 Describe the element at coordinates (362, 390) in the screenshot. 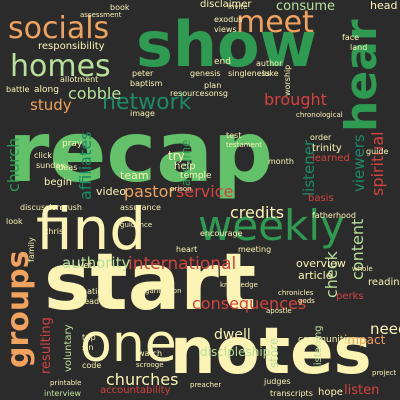

I see `word-listen: listen` at that location.